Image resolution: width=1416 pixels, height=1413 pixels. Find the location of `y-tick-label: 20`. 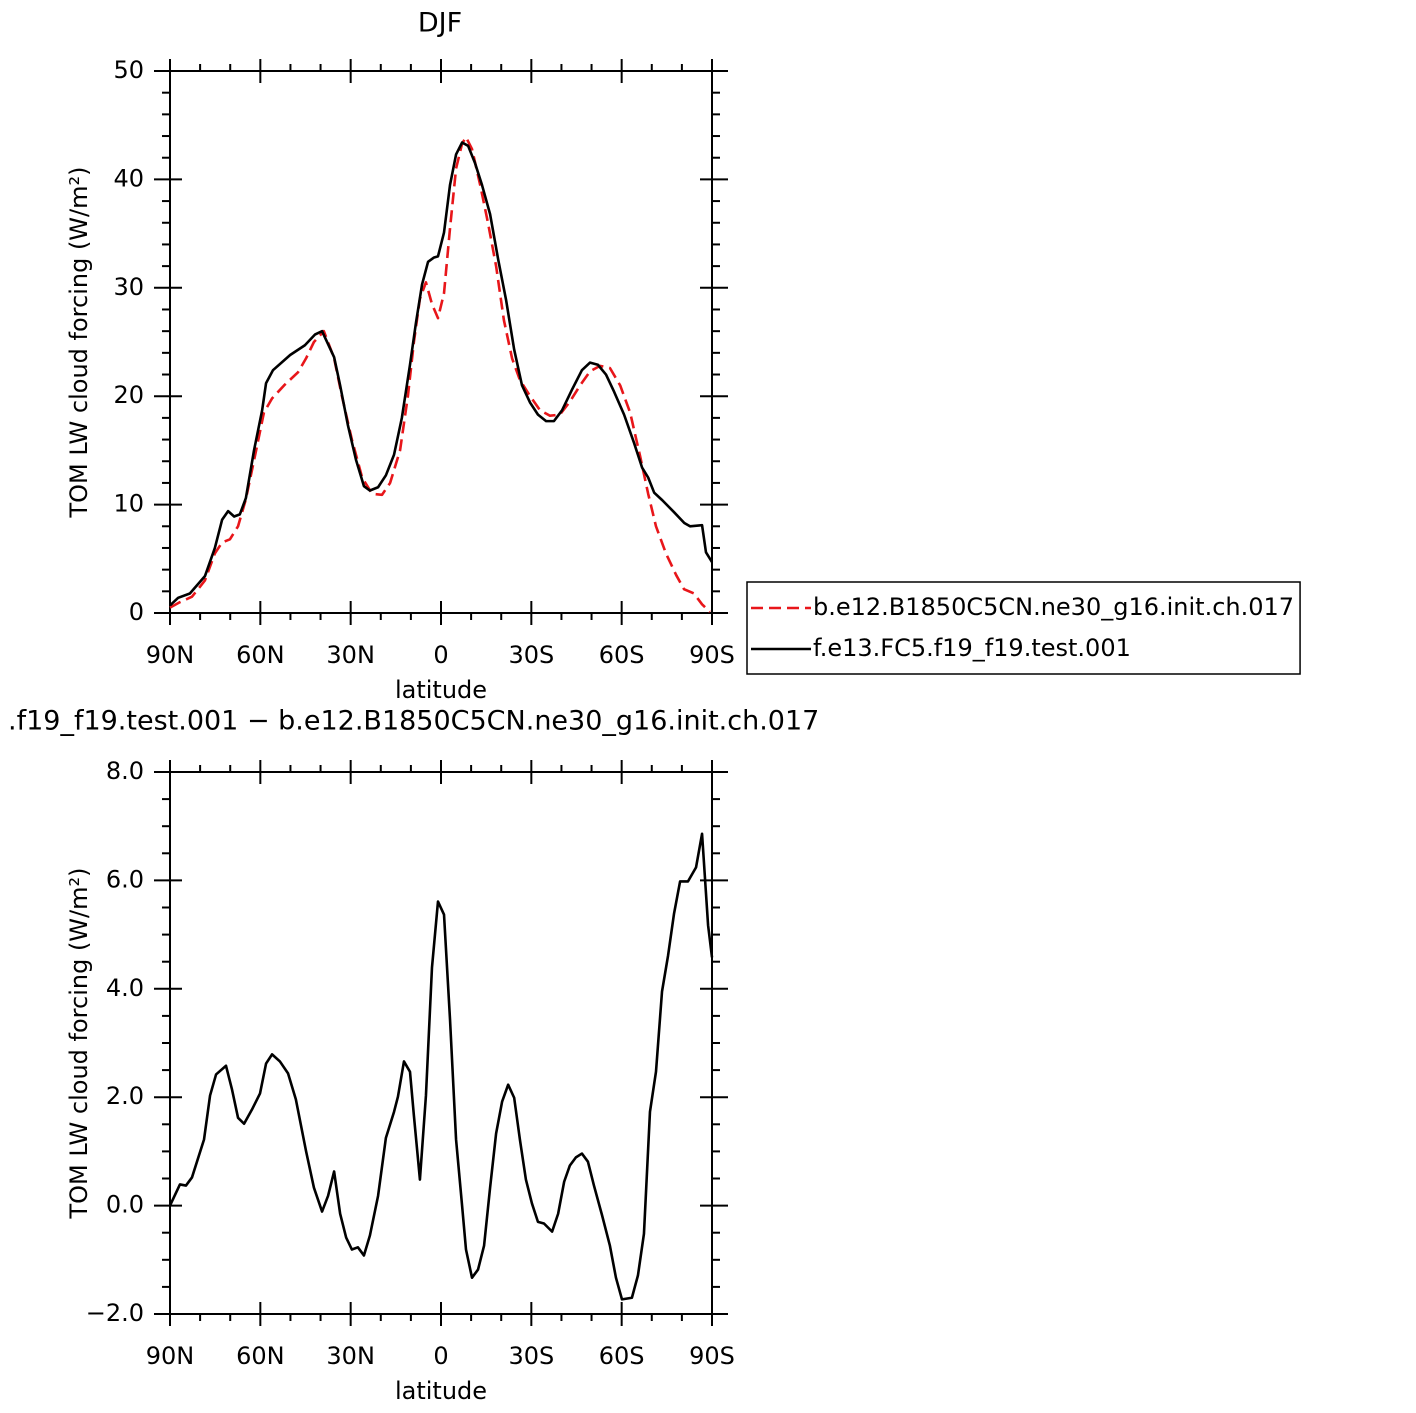

y-tick-label: 20 is located at coordinates (128, 395).